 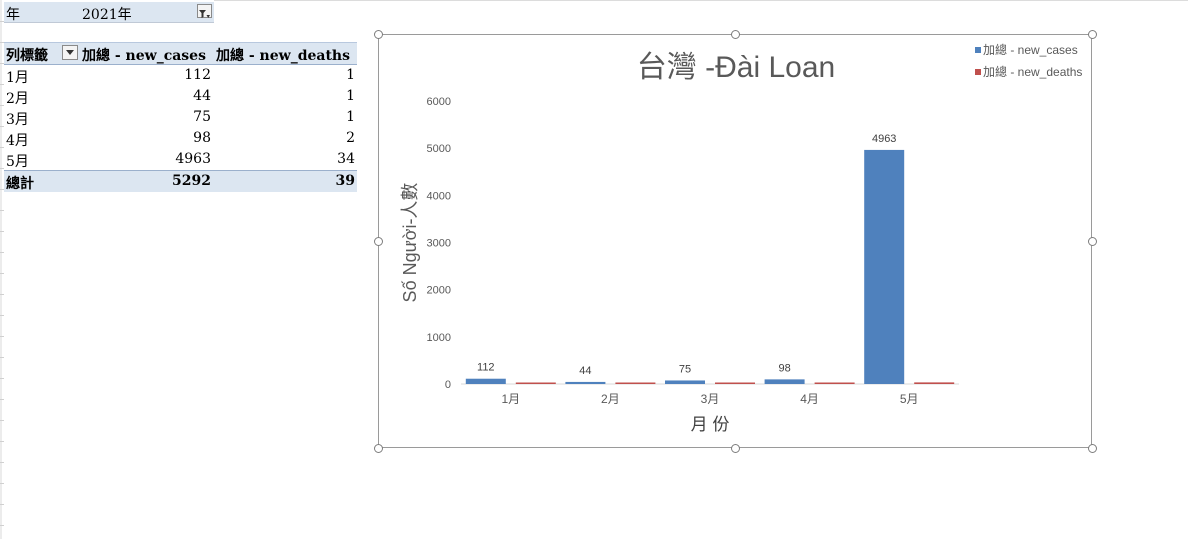 What do you see at coordinates (439, 244) in the screenshot?
I see `y-tick-label: 3000` at bounding box center [439, 244].